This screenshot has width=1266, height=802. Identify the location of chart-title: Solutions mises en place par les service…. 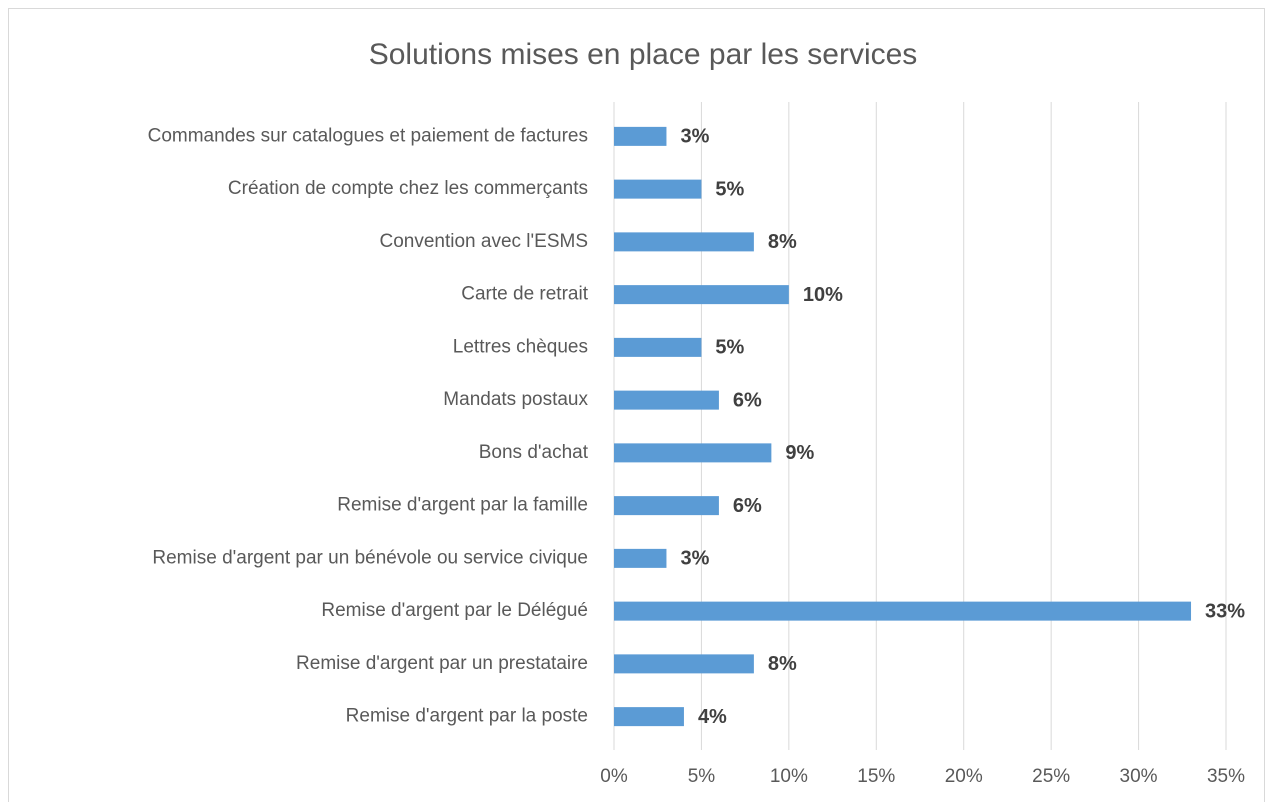
(643, 54).